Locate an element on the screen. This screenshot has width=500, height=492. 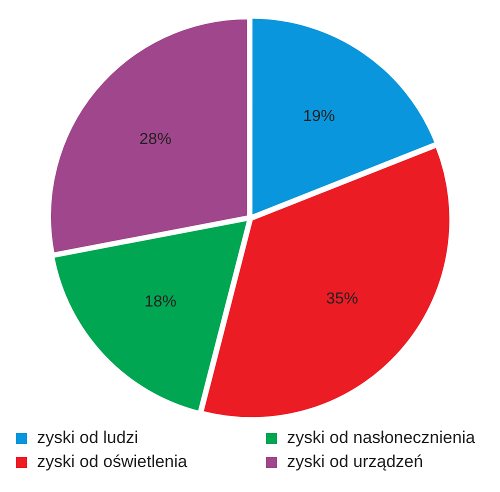
legend-label: zyski od urządzeń is located at coordinates (355, 462).